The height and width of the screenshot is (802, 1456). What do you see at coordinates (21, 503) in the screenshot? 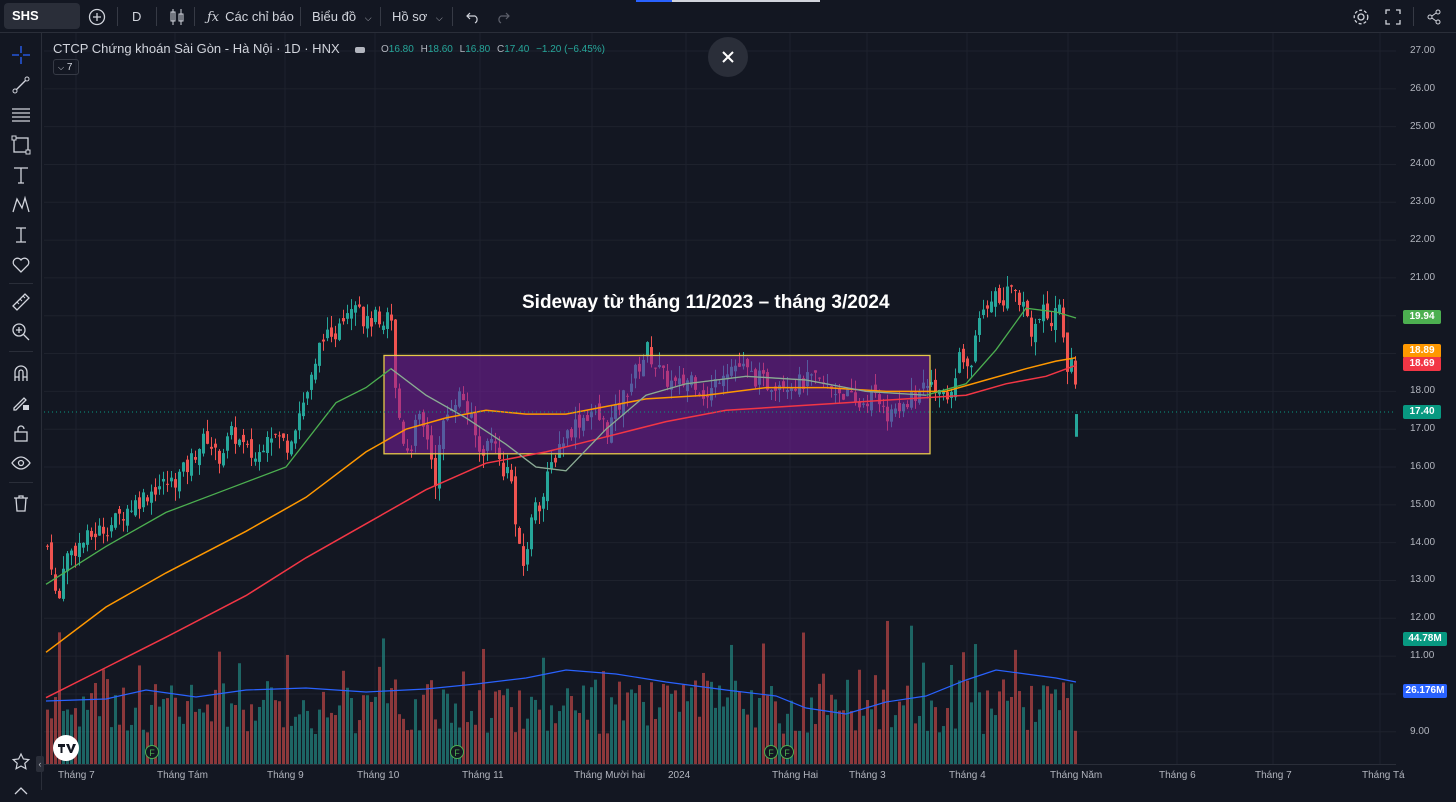
I see `remove-drawings-tool` at bounding box center [21, 503].